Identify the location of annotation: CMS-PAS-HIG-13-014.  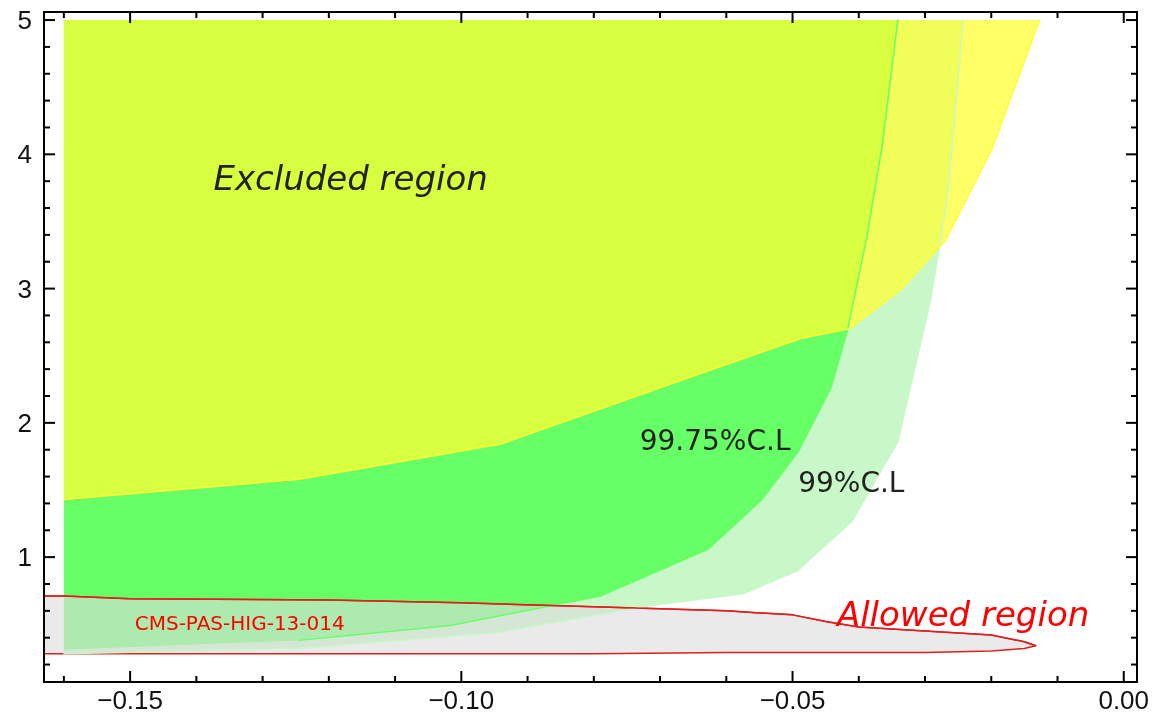
(239, 623).